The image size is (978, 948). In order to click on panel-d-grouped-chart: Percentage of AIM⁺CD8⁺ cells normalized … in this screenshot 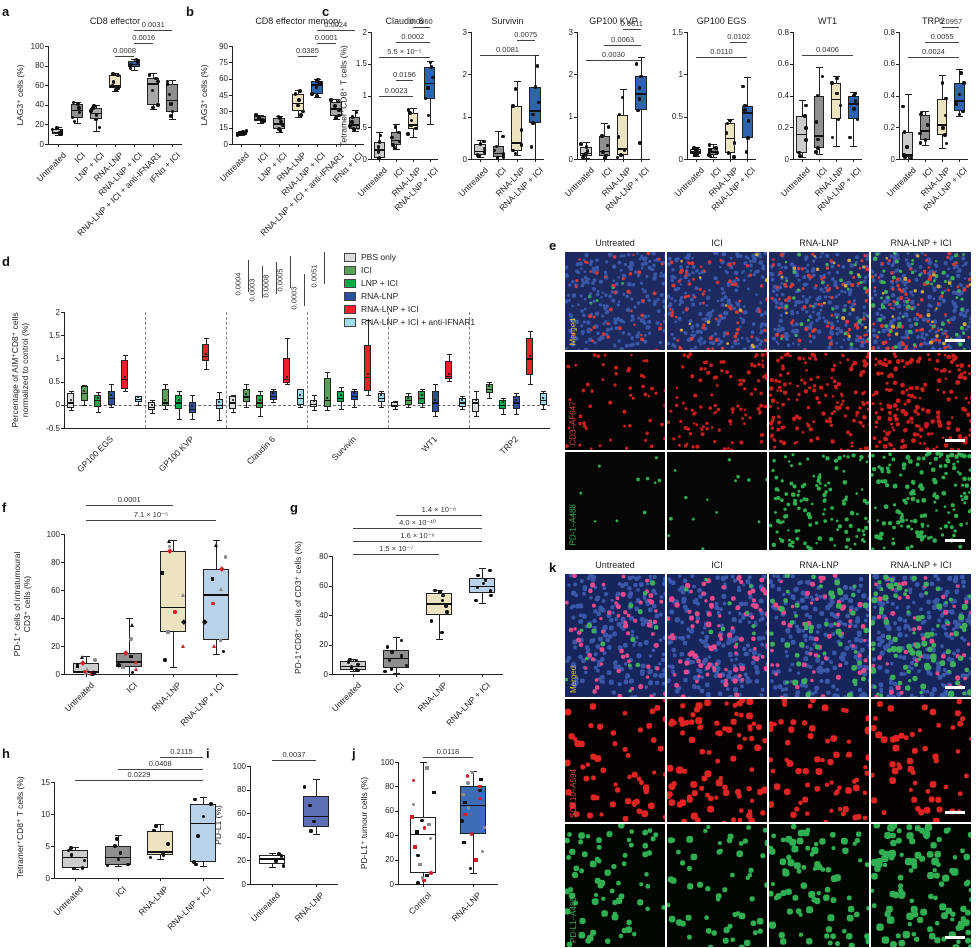, I will do `click(282, 372)`.